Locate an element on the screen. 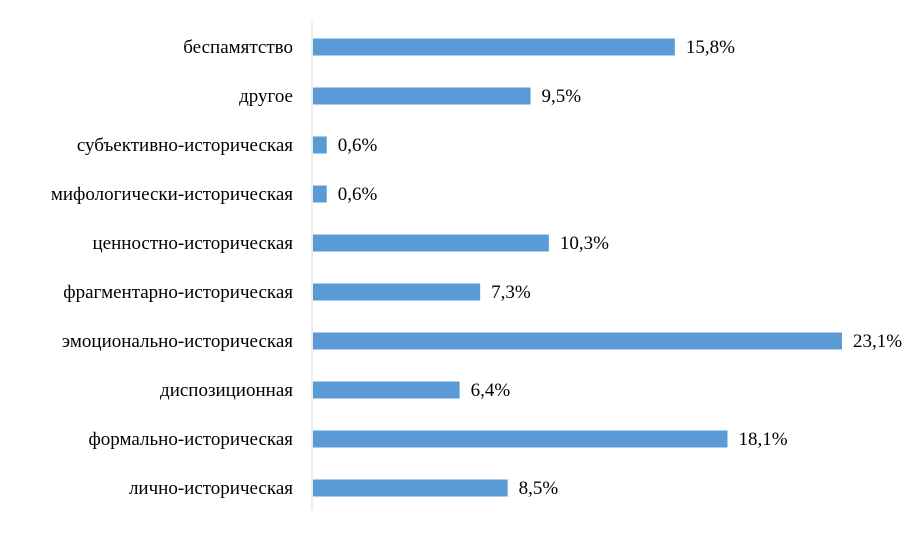 The height and width of the screenshot is (533, 908). category-label-8: формально-историческая is located at coordinates (191, 439).